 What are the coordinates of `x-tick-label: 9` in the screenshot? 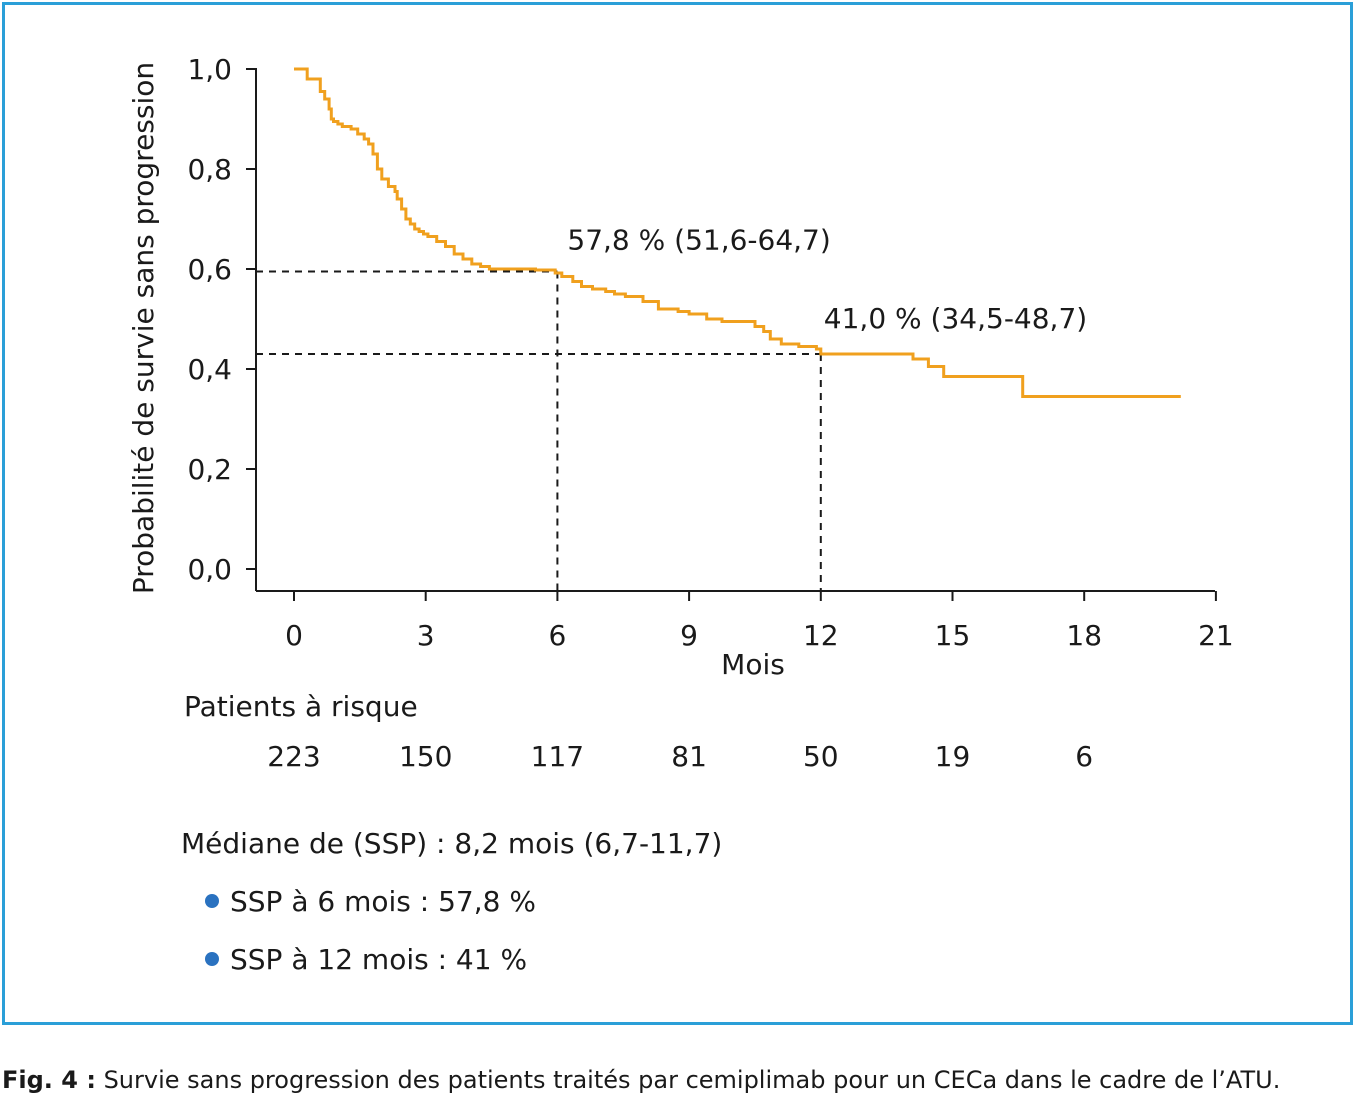 It's located at (689, 635).